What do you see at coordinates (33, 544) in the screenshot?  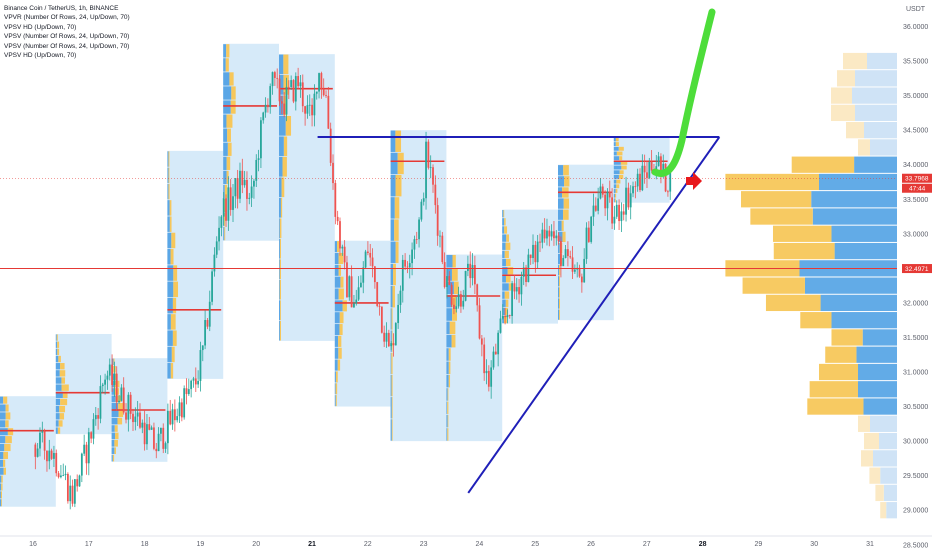 I see `time-tick-label: 16` at bounding box center [33, 544].